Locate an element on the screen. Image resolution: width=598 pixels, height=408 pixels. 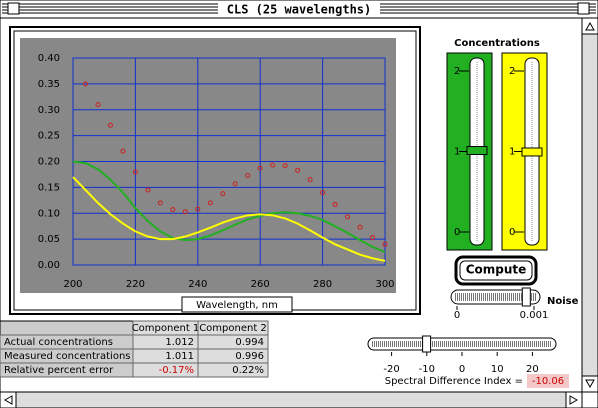
row-label: Actual concentrations is located at coordinates (58, 342).